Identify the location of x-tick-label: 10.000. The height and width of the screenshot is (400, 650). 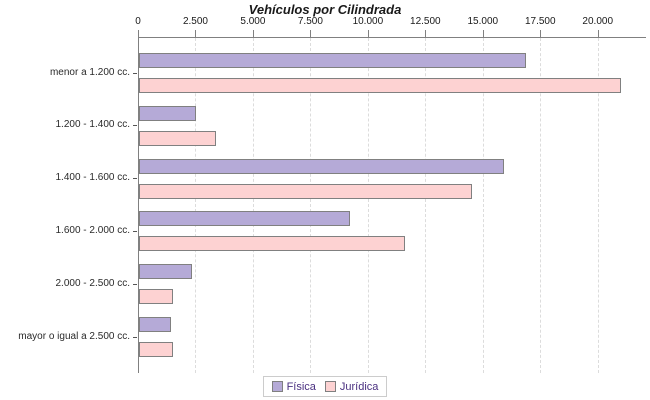
(368, 21).